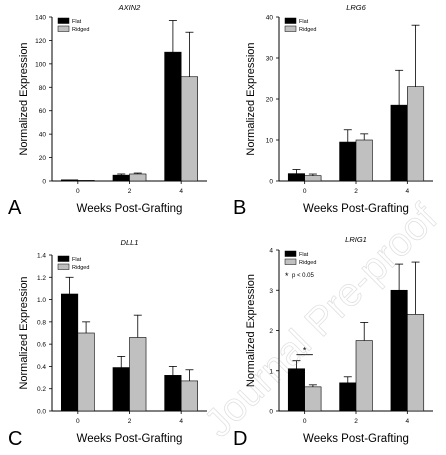  What do you see at coordinates (270, 141) in the screenshot?
I see `y-tick-label: 10` at bounding box center [270, 141].